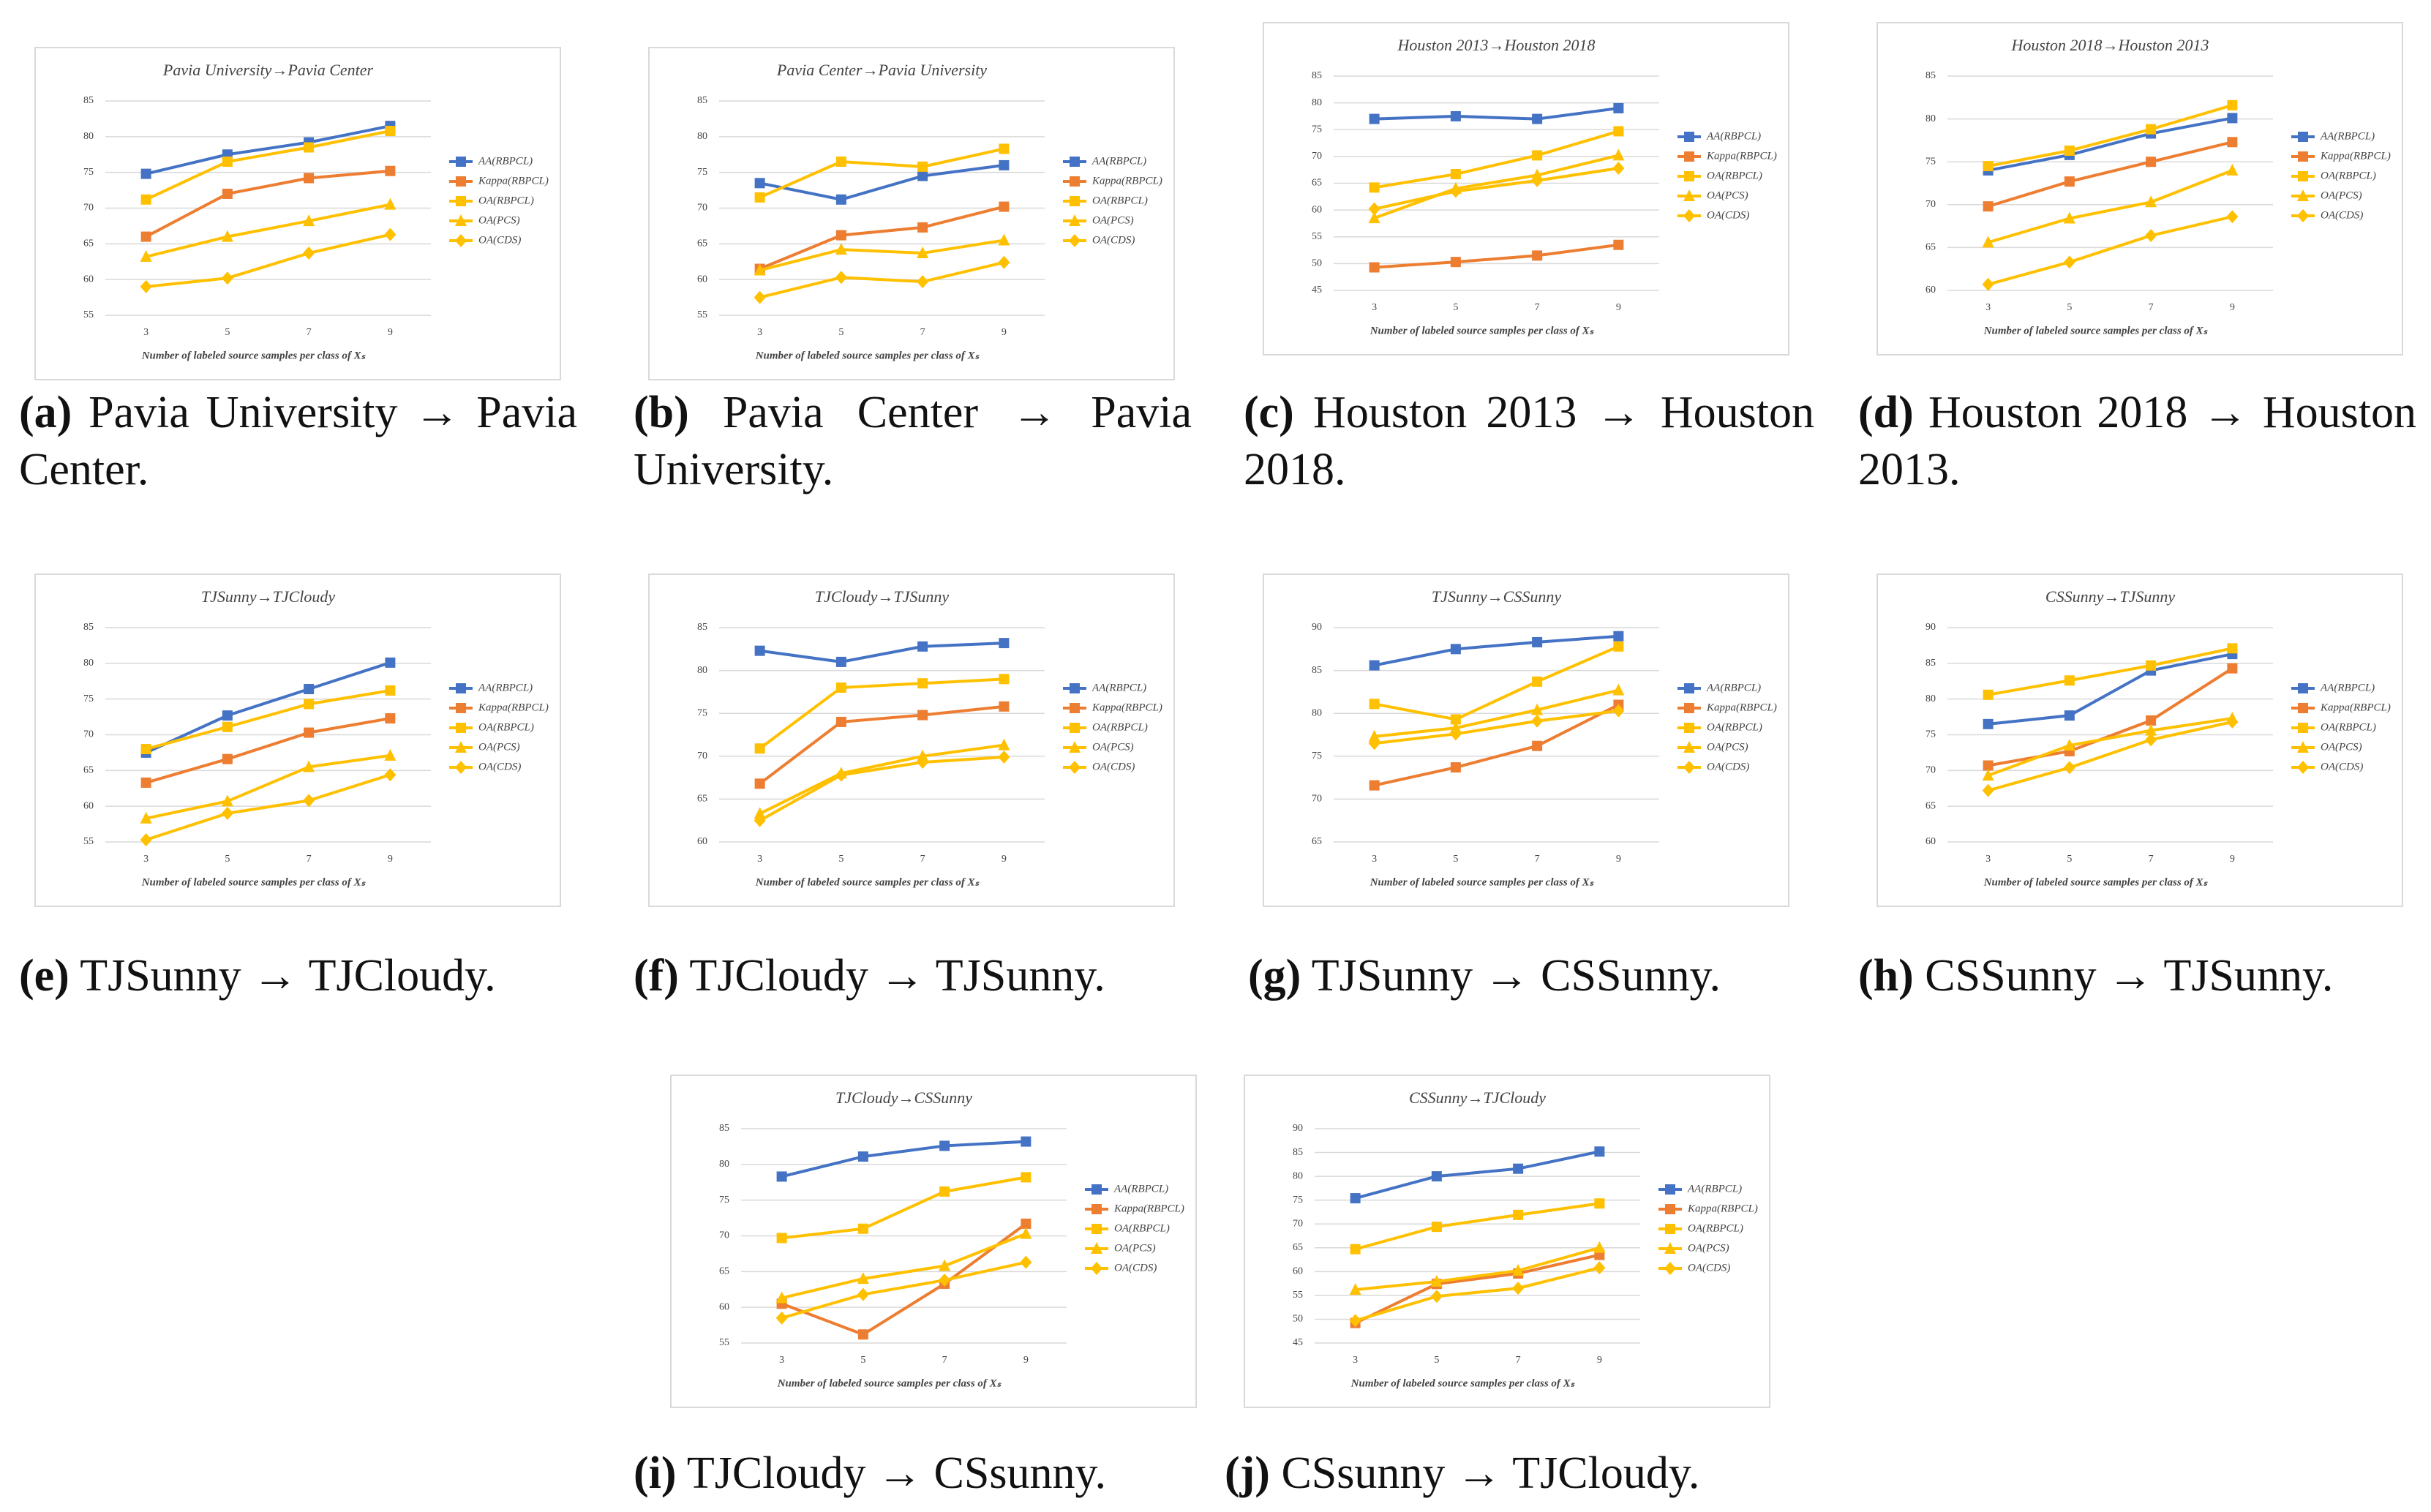 The image size is (2431, 1512). Describe the element at coordinates (656, 976) in the screenshot. I see `caption-label: (f)` at that location.